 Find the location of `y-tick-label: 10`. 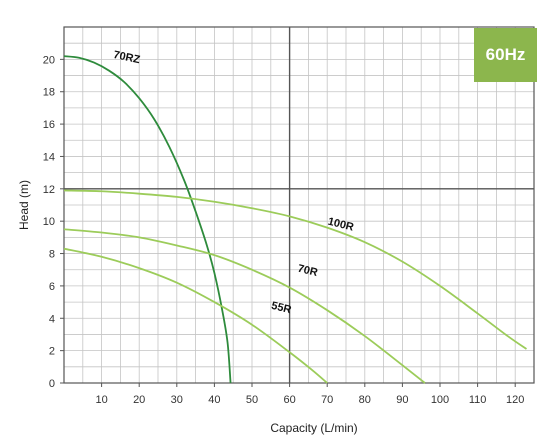

y-tick-label: 10 is located at coordinates (49, 222).